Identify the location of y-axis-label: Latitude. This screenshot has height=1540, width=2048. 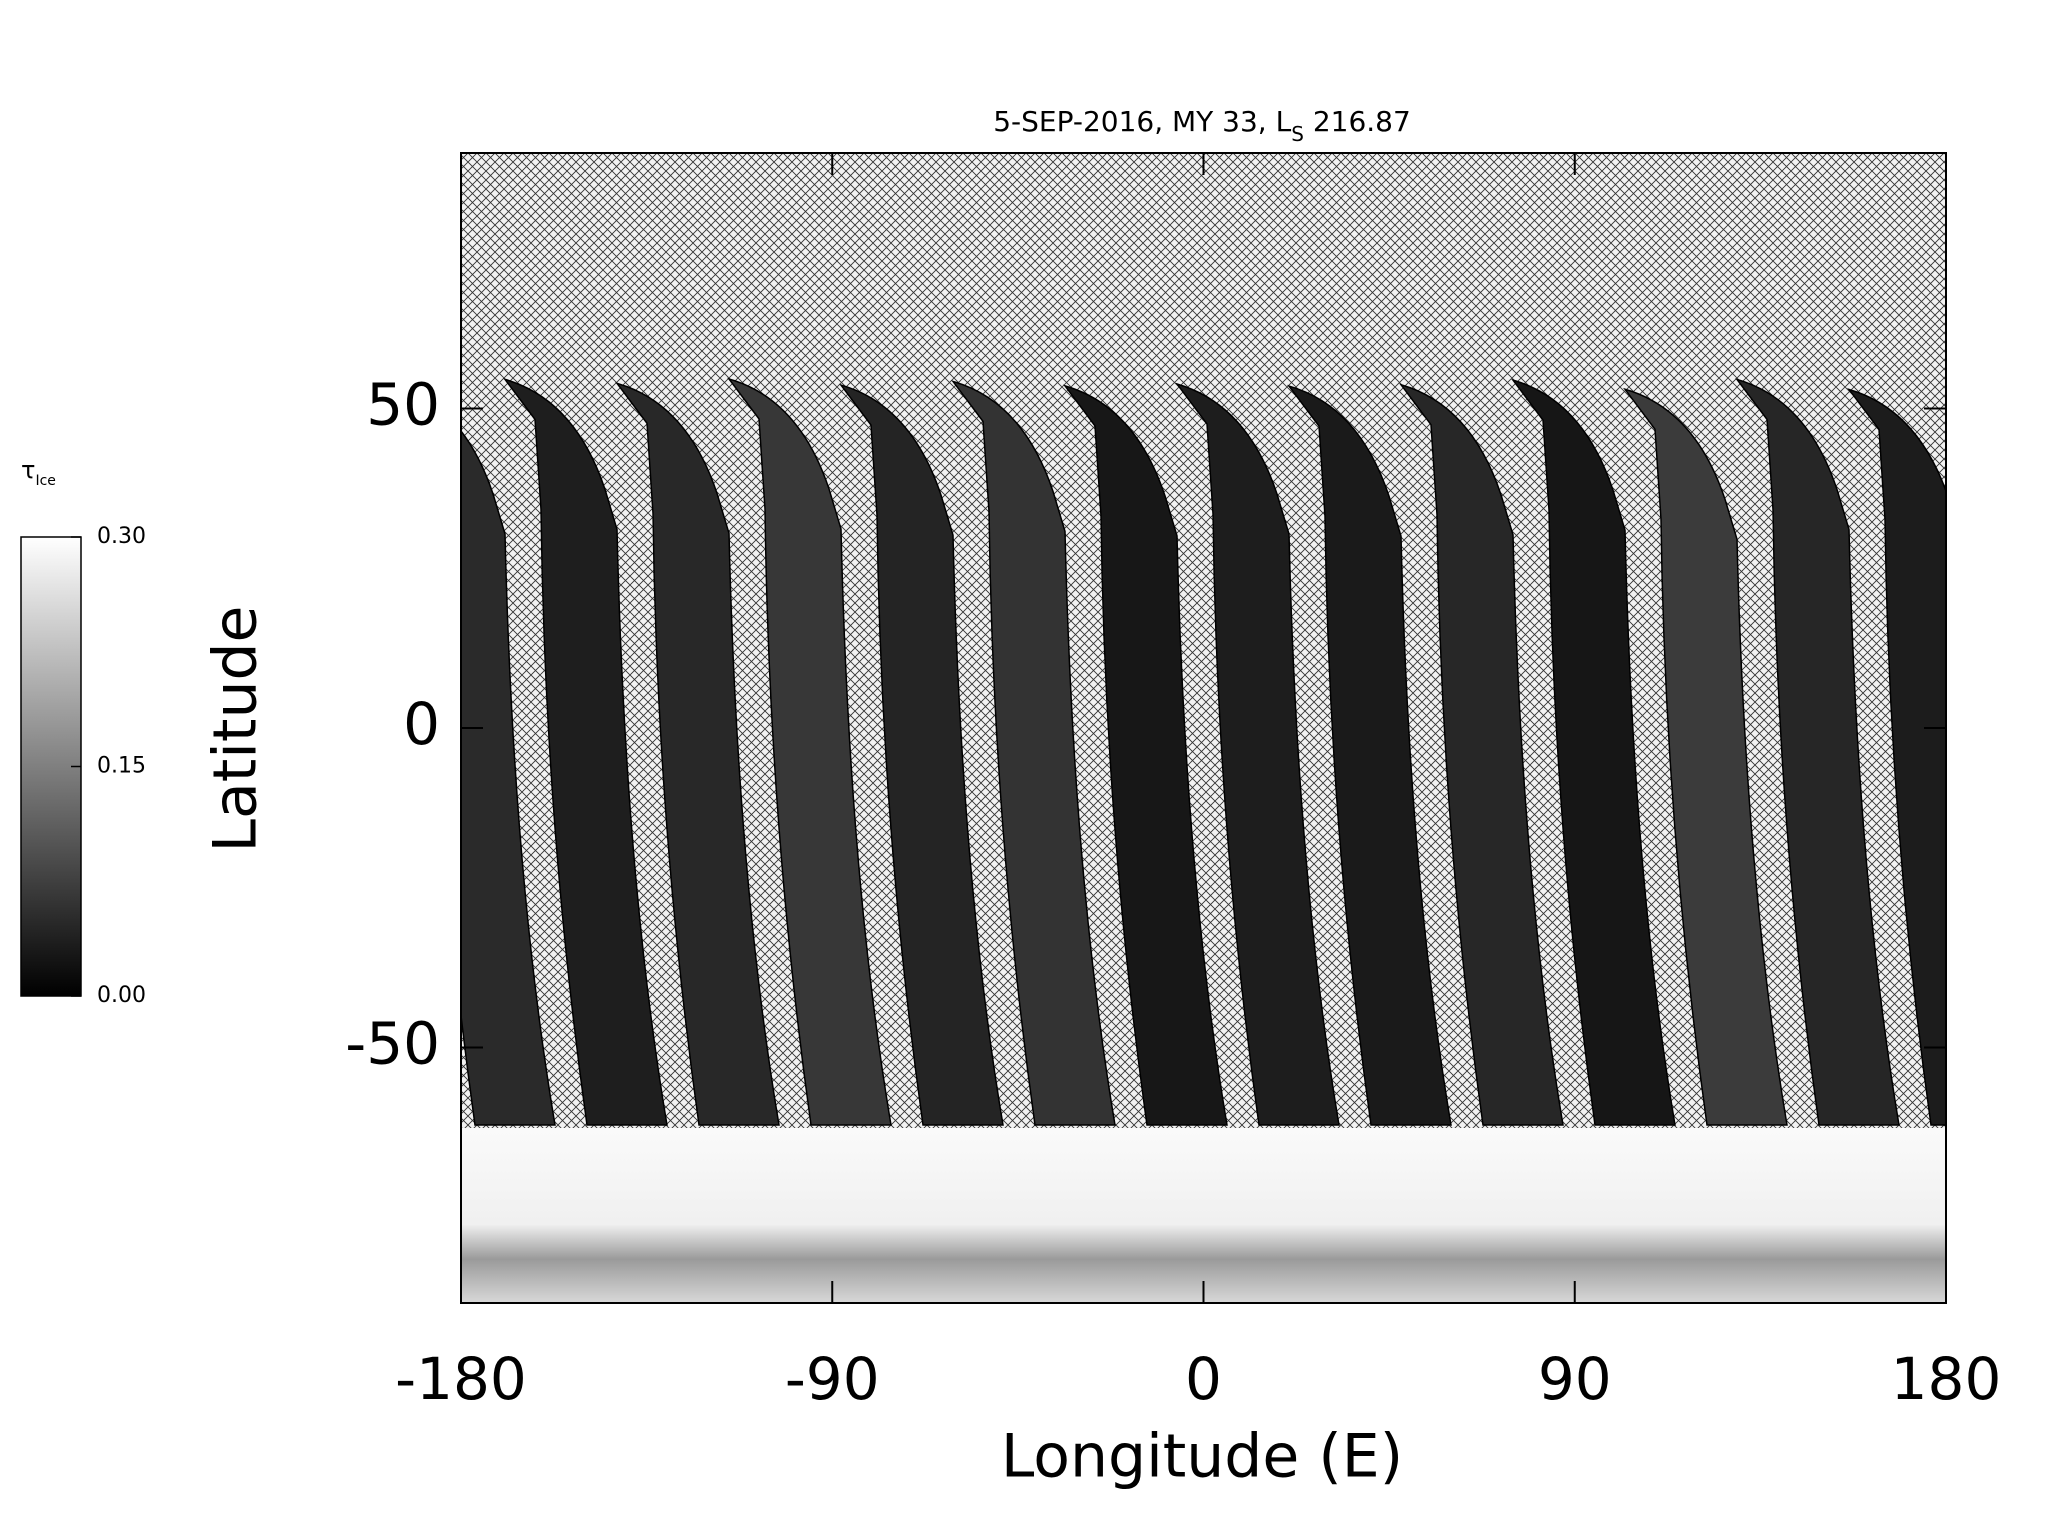
(236, 729).